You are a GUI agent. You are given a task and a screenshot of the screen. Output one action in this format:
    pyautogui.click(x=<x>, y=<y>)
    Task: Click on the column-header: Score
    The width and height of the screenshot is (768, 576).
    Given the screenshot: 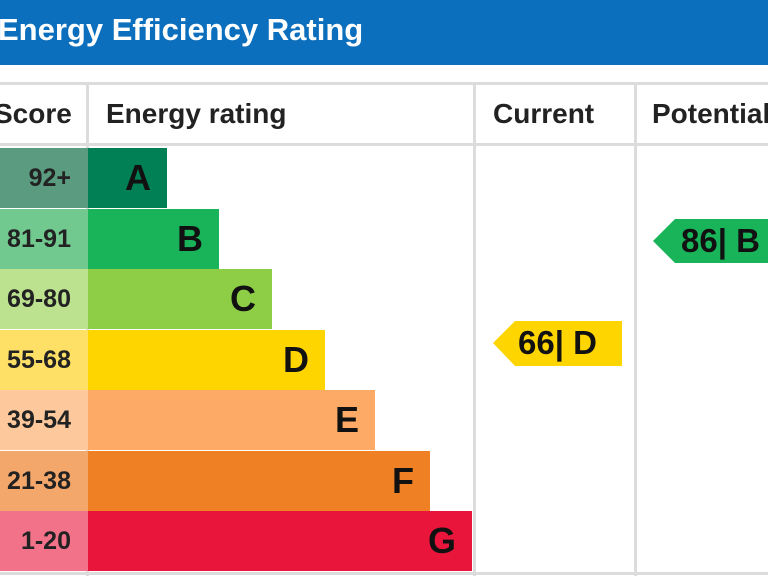 What is the action you would take?
    pyautogui.click(x=36, y=113)
    